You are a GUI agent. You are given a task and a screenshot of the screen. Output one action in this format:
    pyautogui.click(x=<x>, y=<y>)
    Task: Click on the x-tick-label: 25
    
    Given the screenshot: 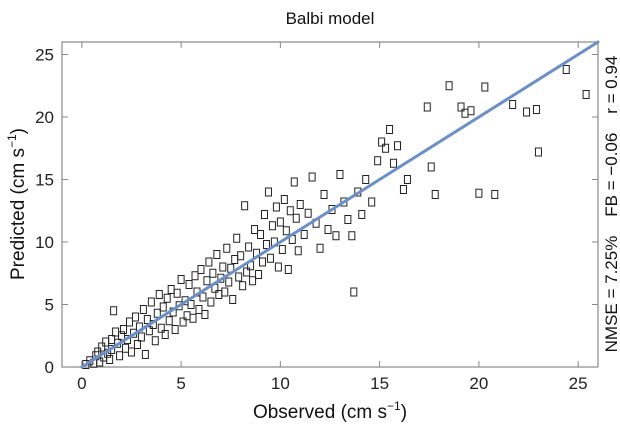 What is the action you would take?
    pyautogui.click(x=578, y=383)
    